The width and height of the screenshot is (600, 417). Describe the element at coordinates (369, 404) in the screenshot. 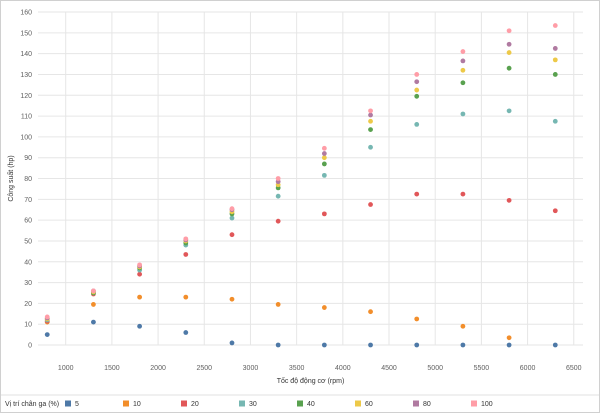

I see `legend-label-60: 60` at that location.